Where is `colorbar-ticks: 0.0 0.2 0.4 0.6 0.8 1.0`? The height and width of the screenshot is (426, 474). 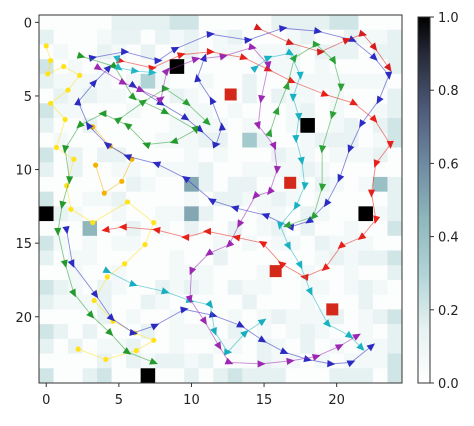 colorbar-ticks: 0.0 0.2 0.4 0.6 0.8 1.0 is located at coordinates (444, 201).